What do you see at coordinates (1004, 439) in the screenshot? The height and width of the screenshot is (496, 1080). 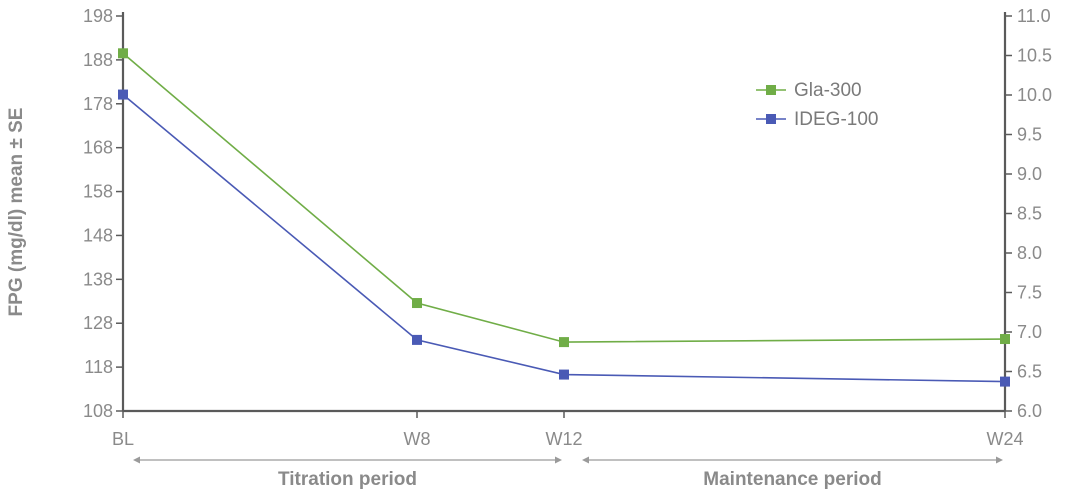 I see `x-tick-label: W24` at bounding box center [1004, 439].